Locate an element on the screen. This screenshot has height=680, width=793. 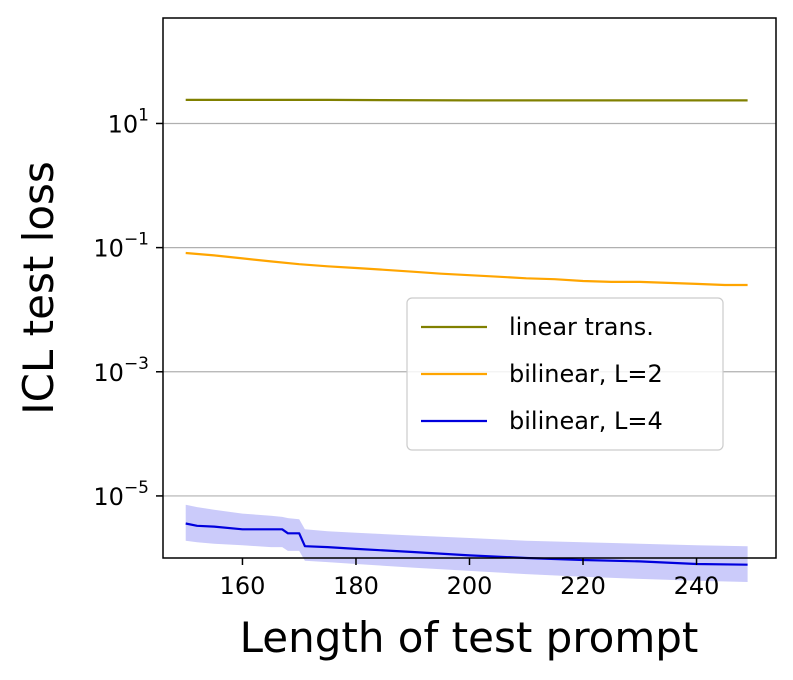
y-axis-title: ICL test loss is located at coordinates (38, 288).